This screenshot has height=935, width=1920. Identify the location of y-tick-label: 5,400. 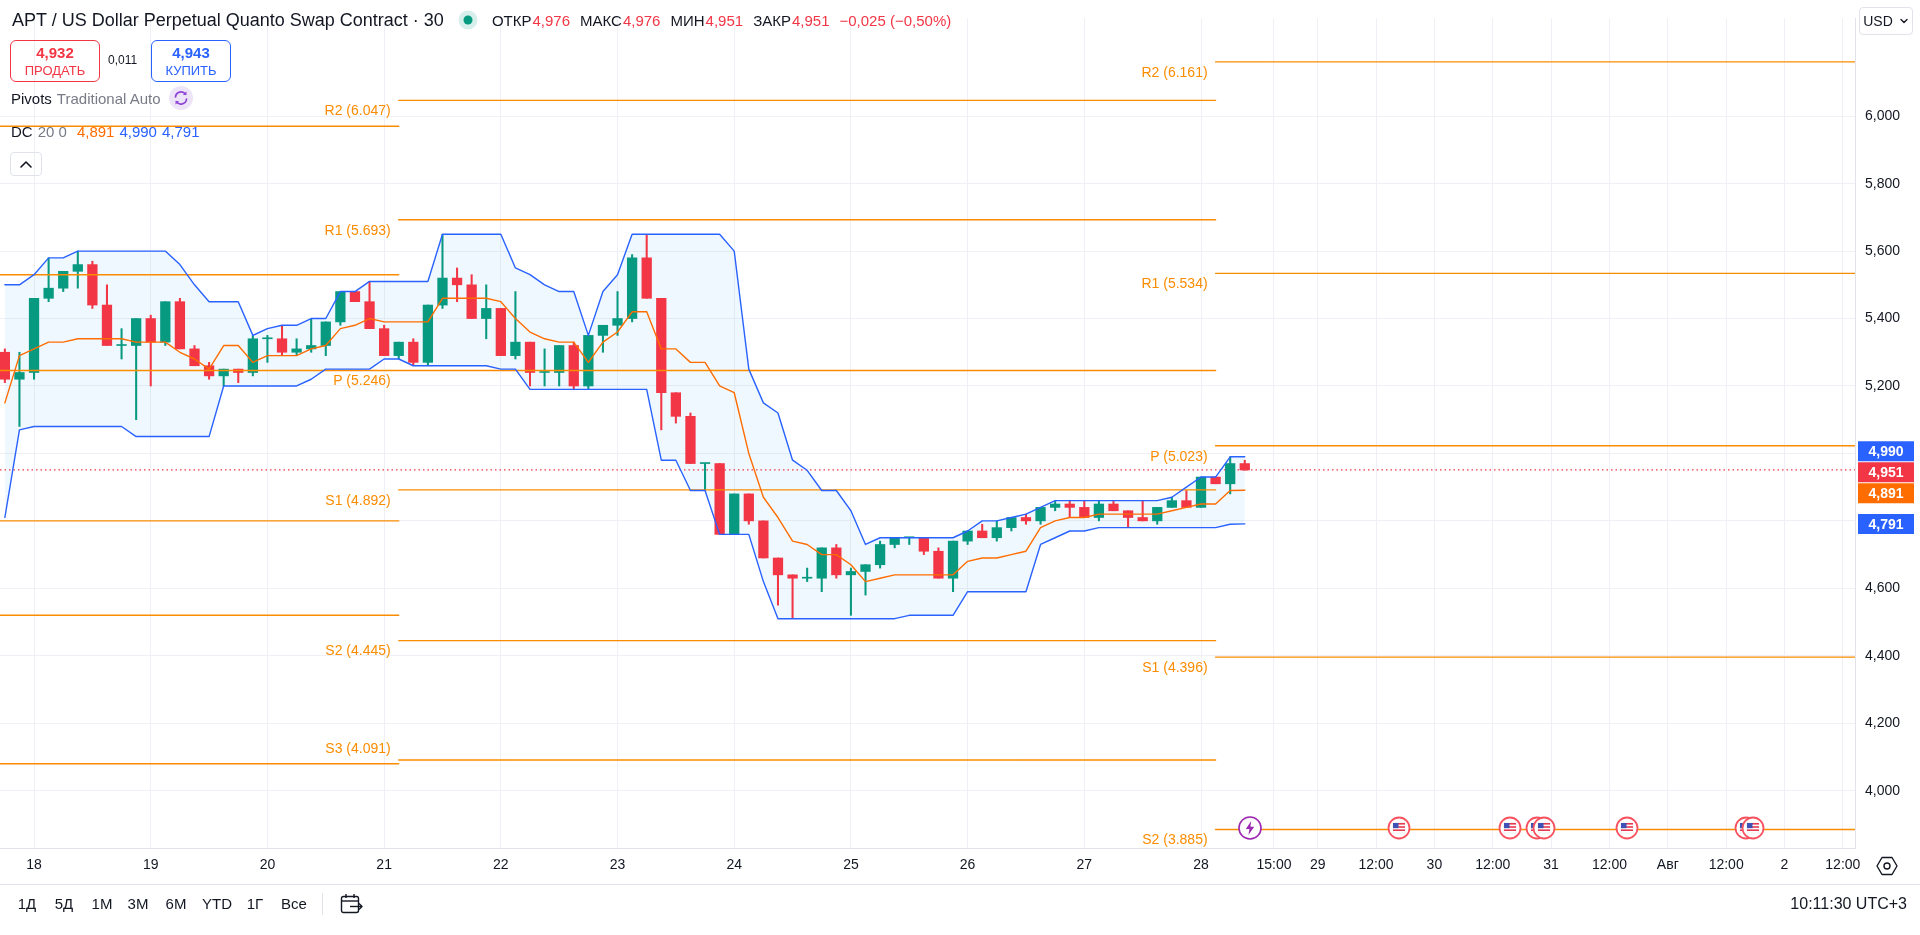
(1883, 317).